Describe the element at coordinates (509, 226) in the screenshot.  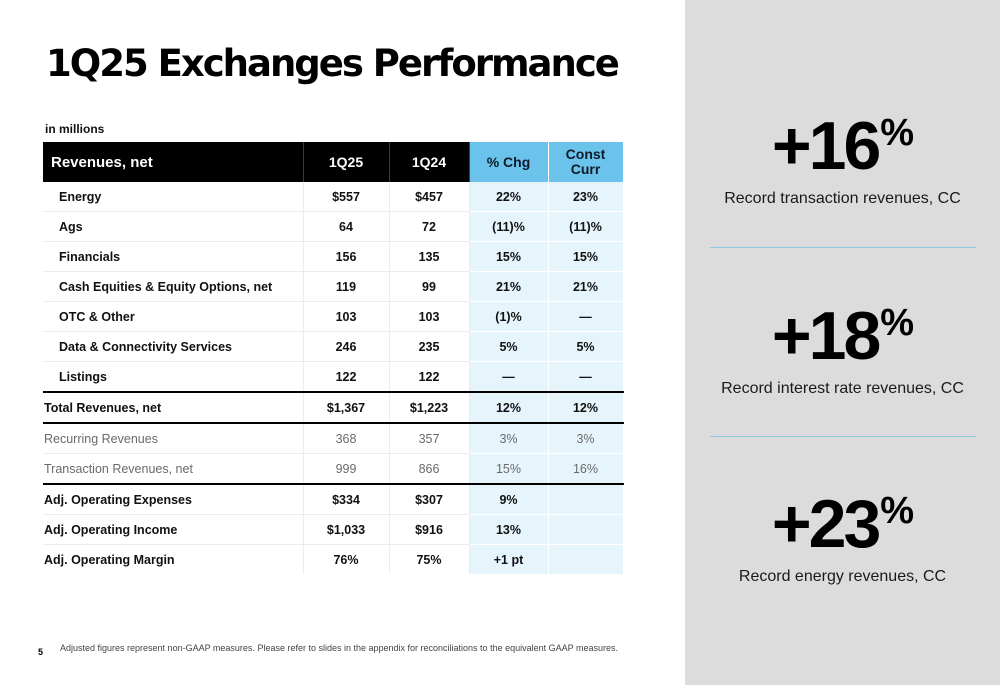
I see `cell-pct-chg: (11)%` at that location.